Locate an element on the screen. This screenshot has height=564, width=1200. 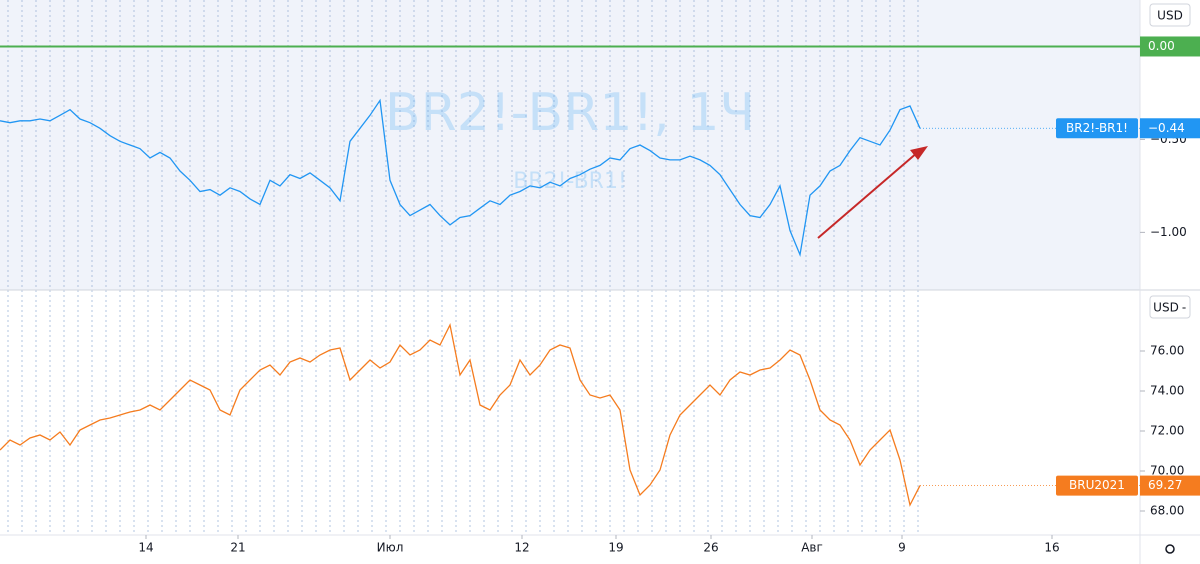
y-tick-label: 70.00 is located at coordinates (1167, 471).